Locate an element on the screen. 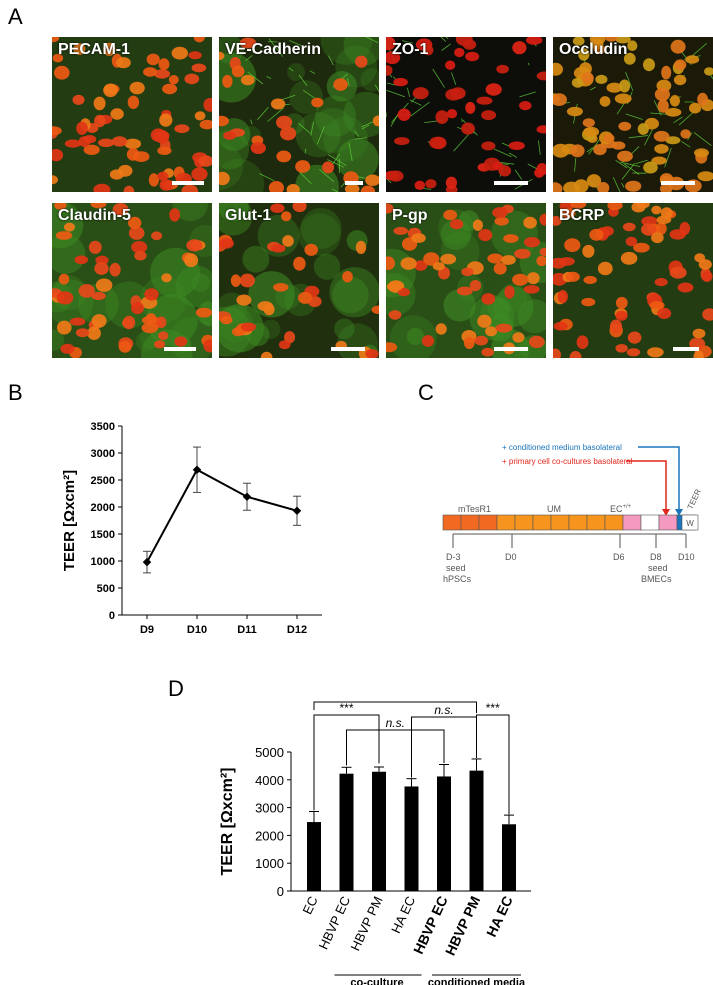 The width and height of the screenshot is (713, 985). x-tick-label: D12 is located at coordinates (297, 630).